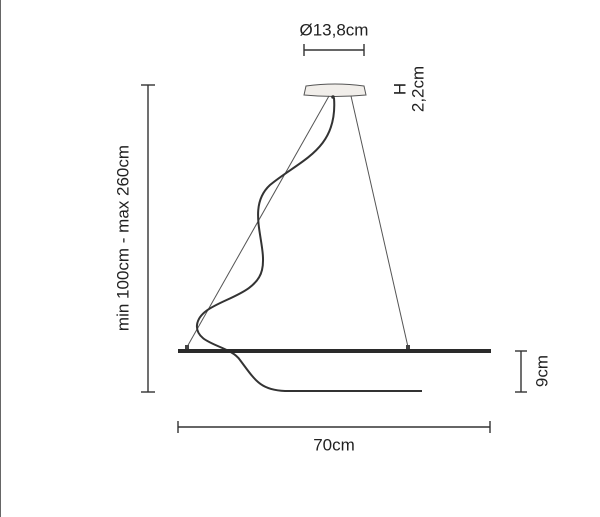 This screenshot has width=600, height=517. Describe the element at coordinates (335, 90) in the screenshot. I see `canopy` at that location.